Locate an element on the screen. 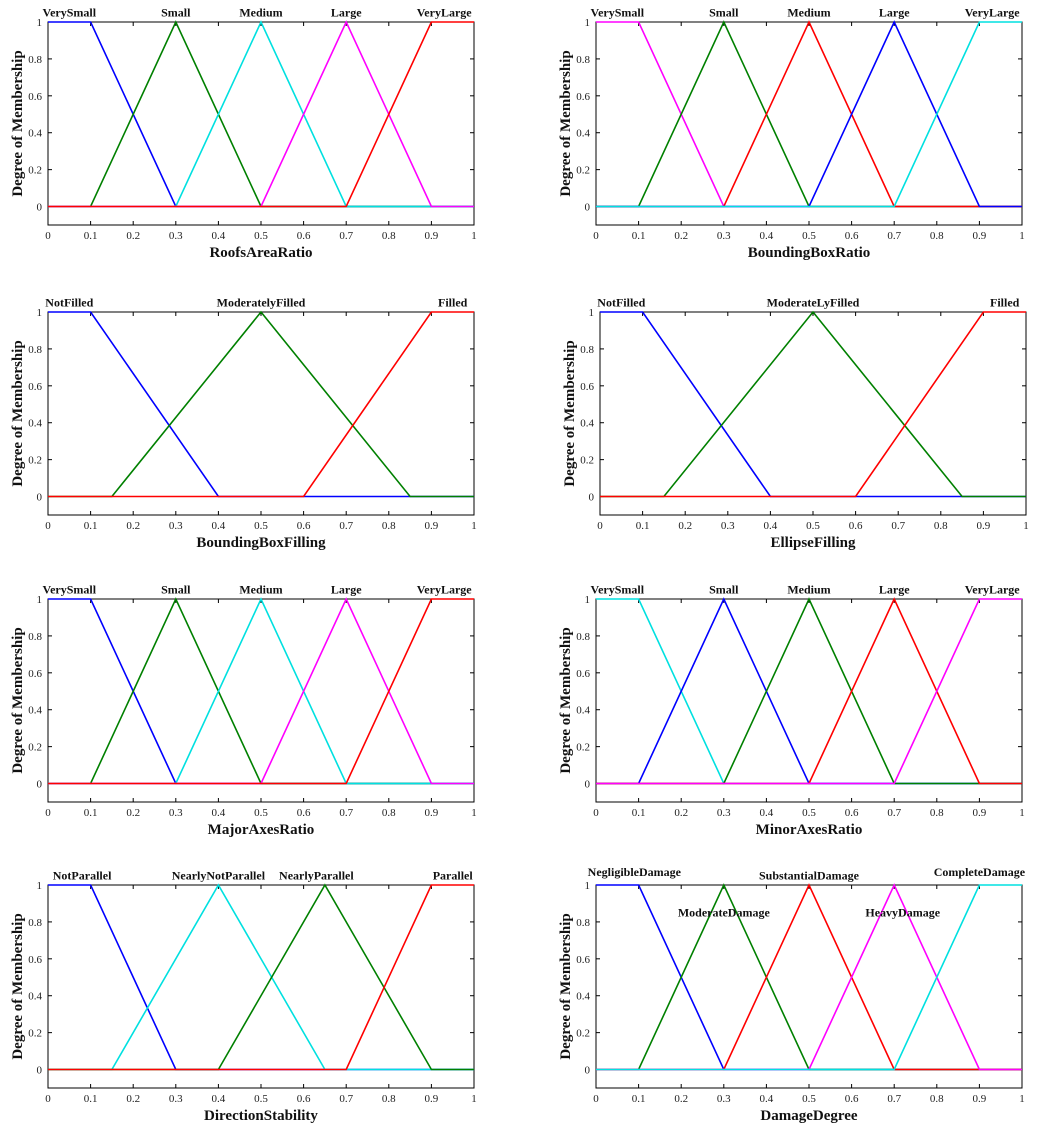  series-label: Parallel is located at coordinates (453, 875).